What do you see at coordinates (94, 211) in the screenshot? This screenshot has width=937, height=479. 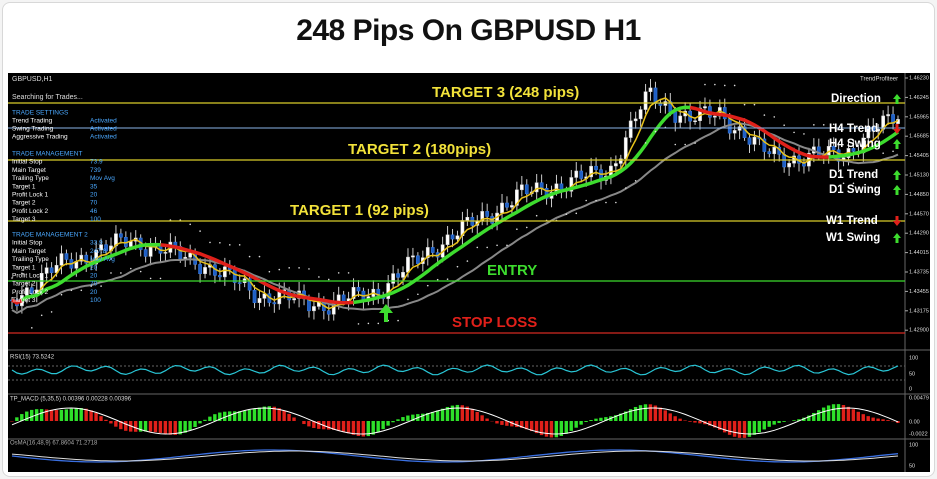 I see `panel-value: 46` at bounding box center [94, 211].